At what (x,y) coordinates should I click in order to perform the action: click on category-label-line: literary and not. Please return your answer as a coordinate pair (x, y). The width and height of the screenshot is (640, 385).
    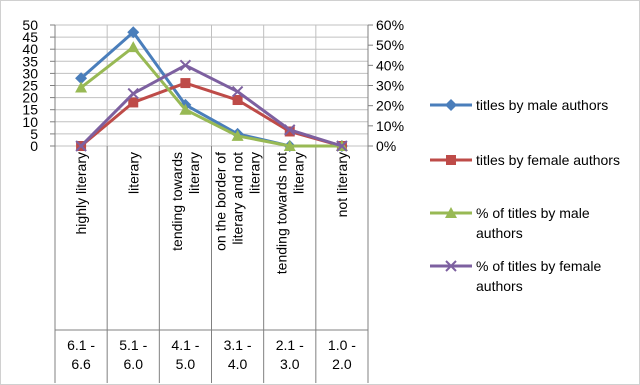
    Looking at the image, I should click on (238, 198).